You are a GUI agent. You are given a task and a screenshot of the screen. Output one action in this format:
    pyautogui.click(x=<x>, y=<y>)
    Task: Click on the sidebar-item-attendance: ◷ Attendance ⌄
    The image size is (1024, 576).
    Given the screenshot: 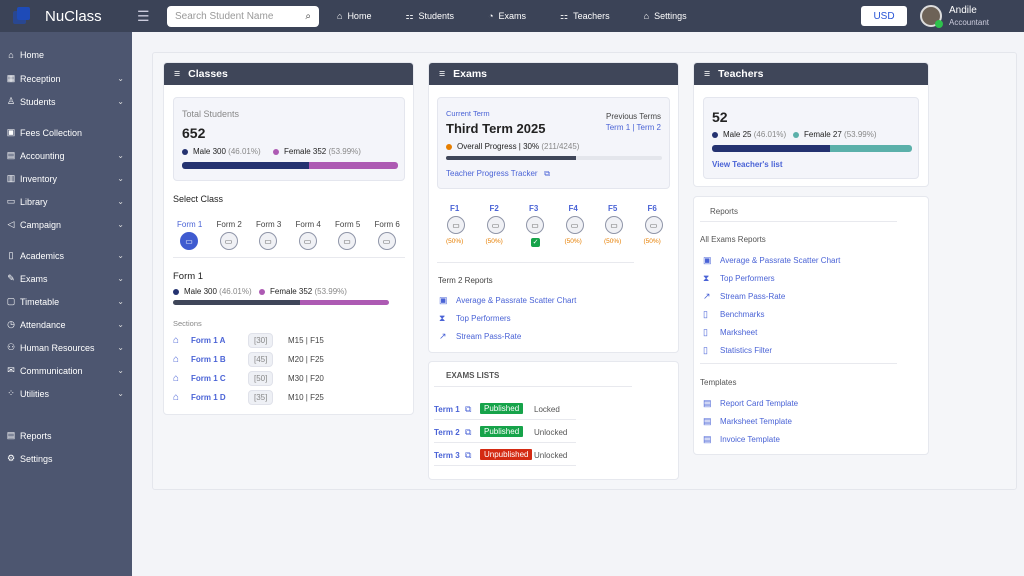 What is the action you would take?
    pyautogui.click(x=65, y=324)
    